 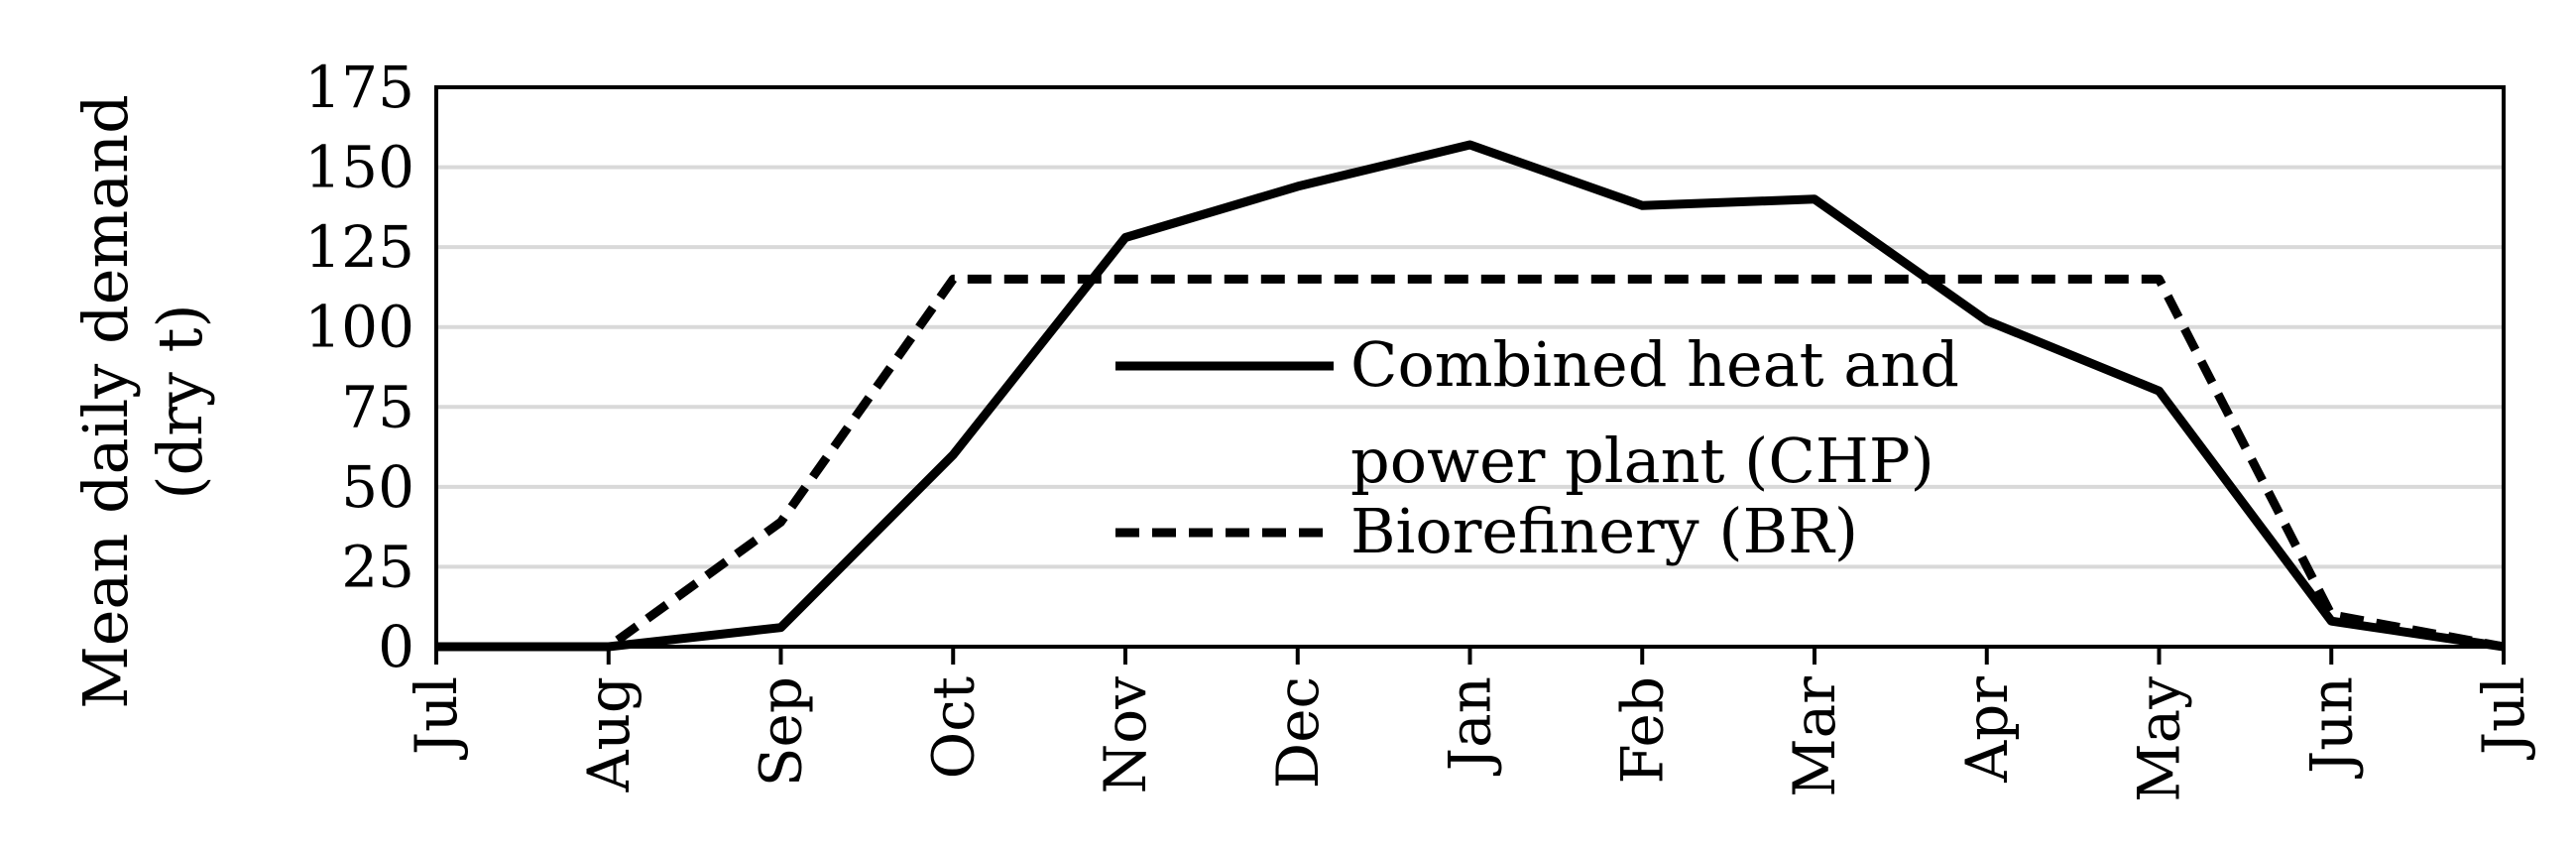 I want to click on x-tick-label-oct-3: Oct, so click(x=953, y=727).